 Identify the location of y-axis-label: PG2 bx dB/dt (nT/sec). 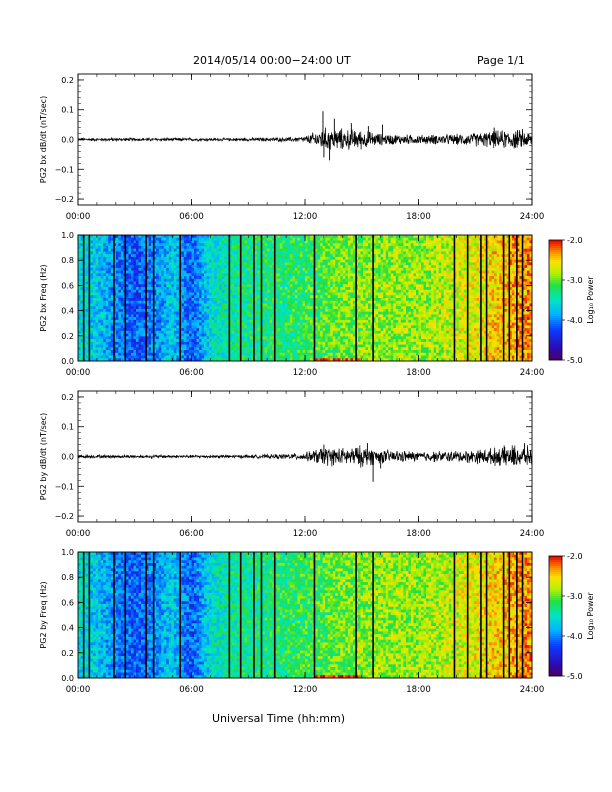
(43, 139).